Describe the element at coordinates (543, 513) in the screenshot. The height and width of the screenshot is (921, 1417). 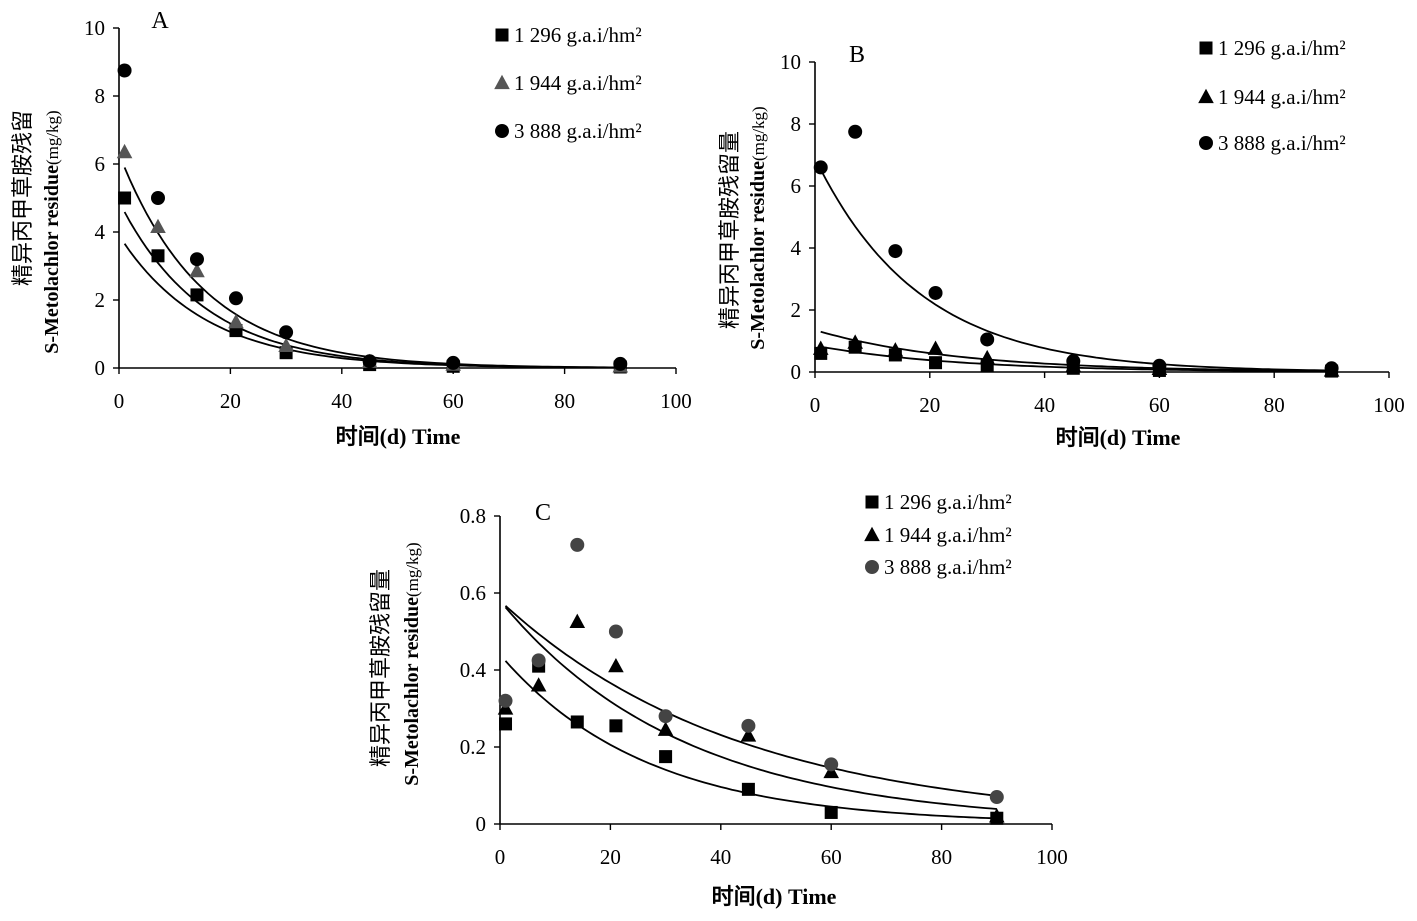
I see `panel-letter: C` at that location.